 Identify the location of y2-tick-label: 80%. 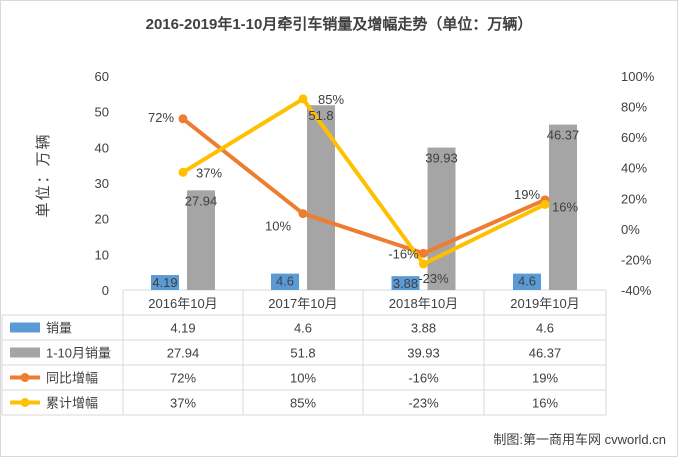
(634, 107).